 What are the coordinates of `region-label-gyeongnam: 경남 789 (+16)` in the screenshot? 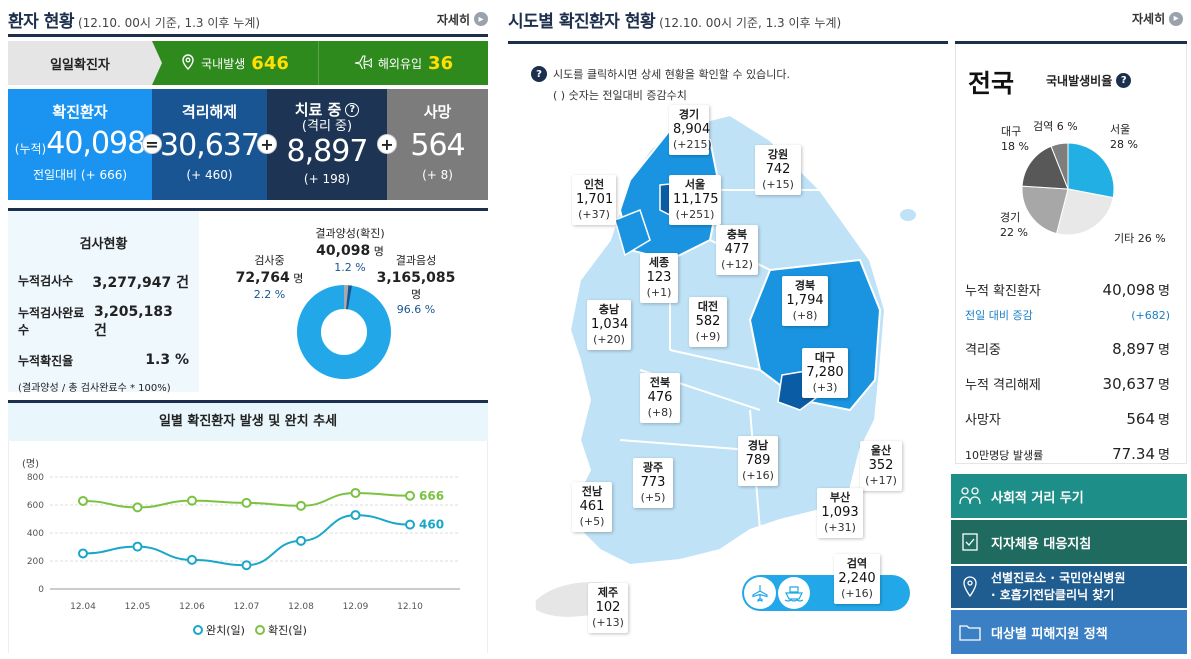 It's located at (758, 461).